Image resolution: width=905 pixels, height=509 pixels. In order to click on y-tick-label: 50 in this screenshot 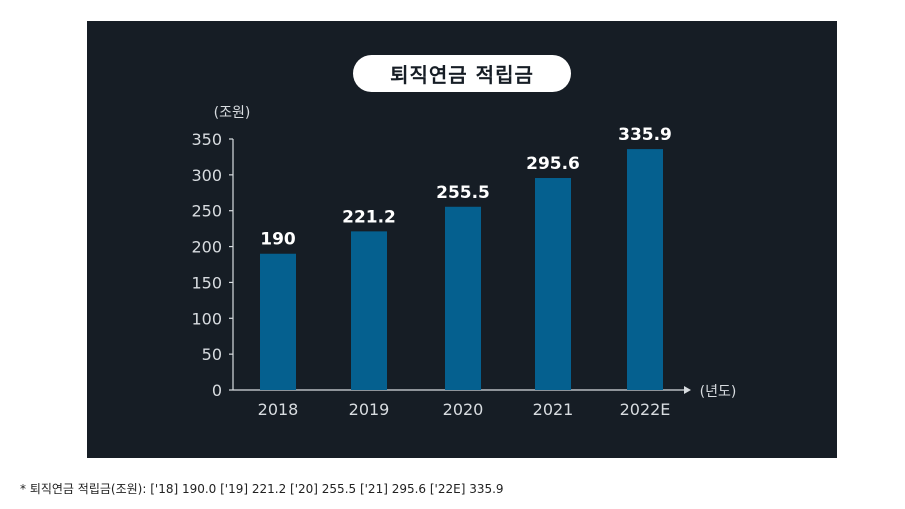, I will do `click(212, 354)`.